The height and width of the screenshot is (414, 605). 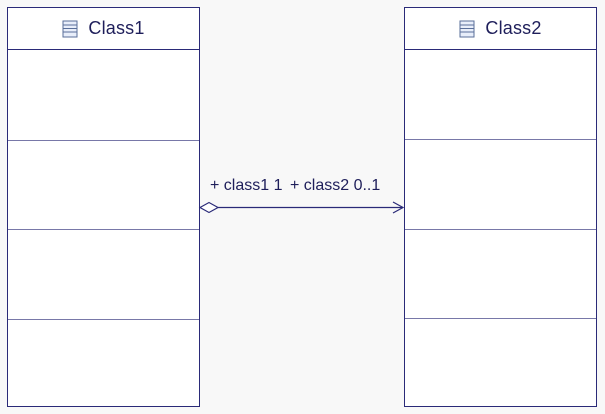 What do you see at coordinates (398, 207) in the screenshot?
I see `navigability-arrowhead-icon` at bounding box center [398, 207].